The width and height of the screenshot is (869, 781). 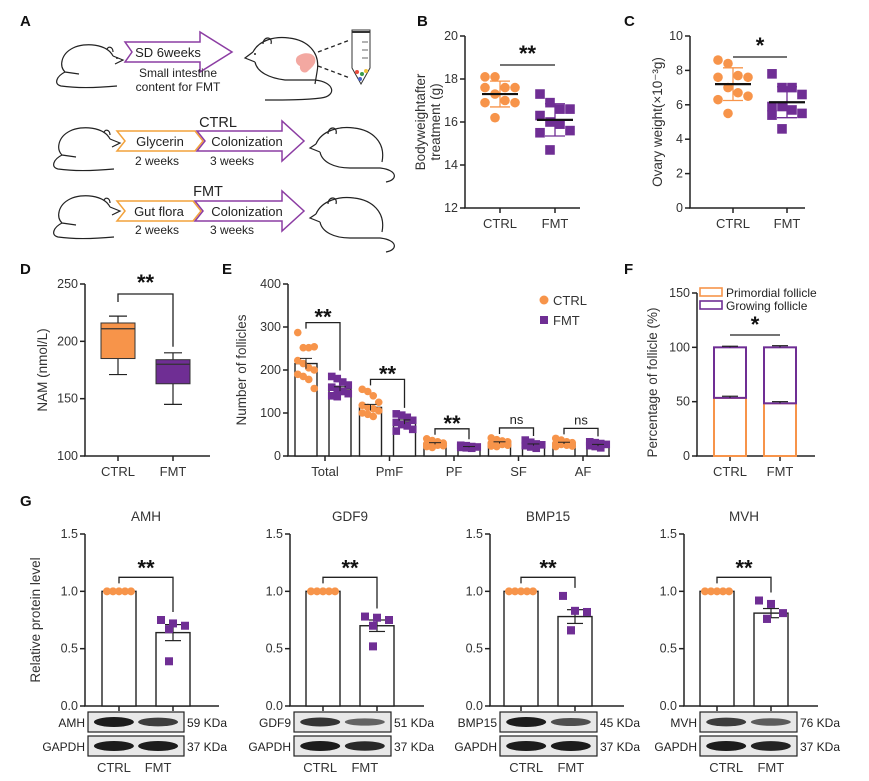 What do you see at coordinates (69, 534) in the screenshot?
I see `y-tick-label: 1.5` at bounding box center [69, 534].